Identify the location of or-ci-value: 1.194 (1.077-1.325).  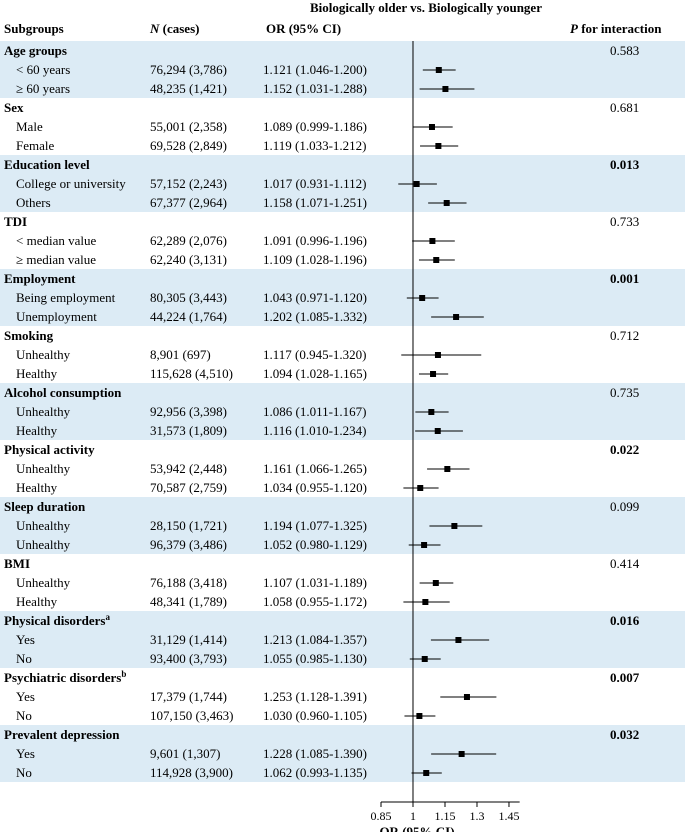
(315, 525).